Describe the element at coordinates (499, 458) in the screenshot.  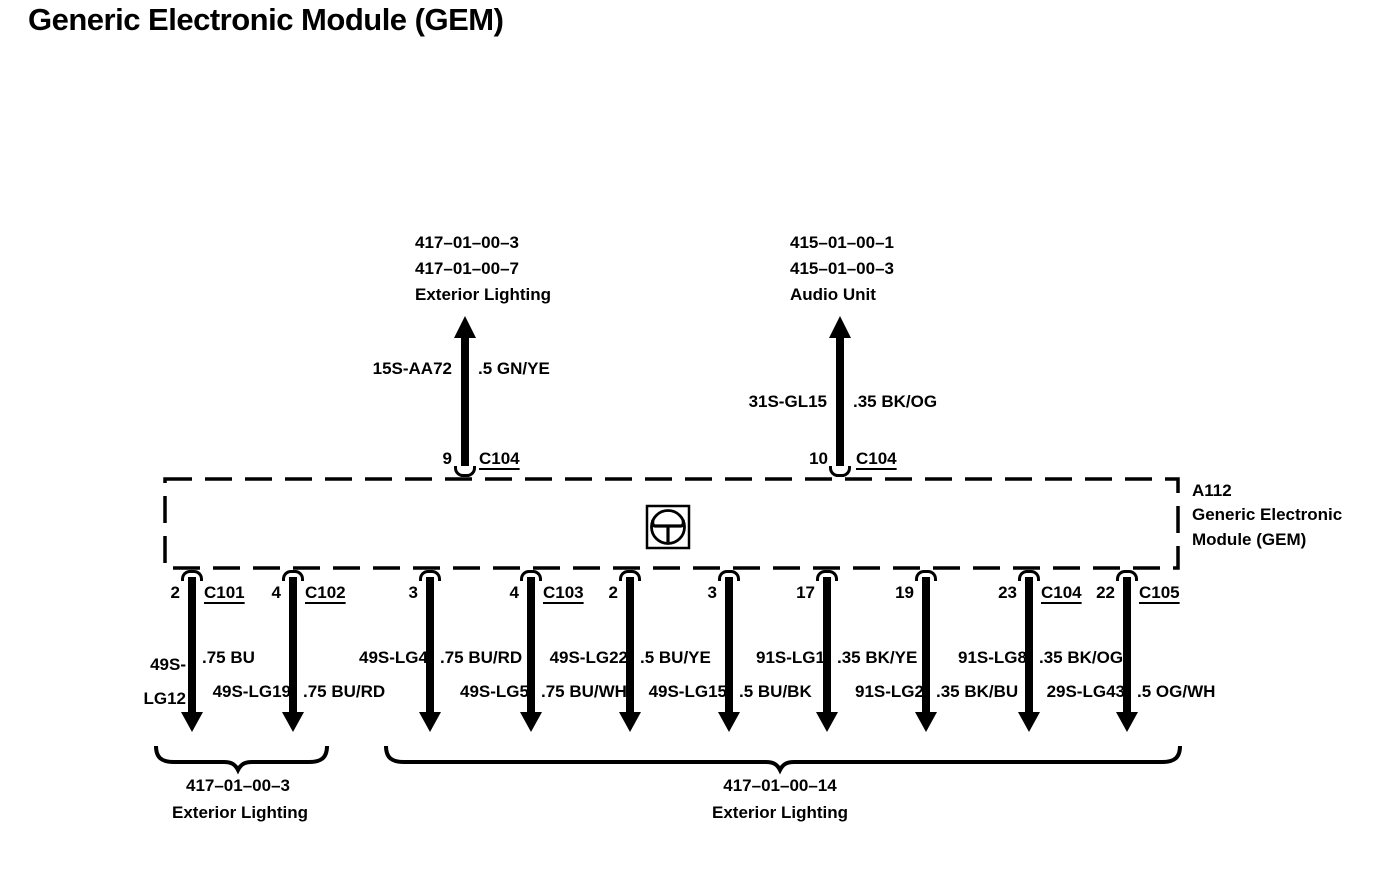
I see `top1-connector: C104` at that location.